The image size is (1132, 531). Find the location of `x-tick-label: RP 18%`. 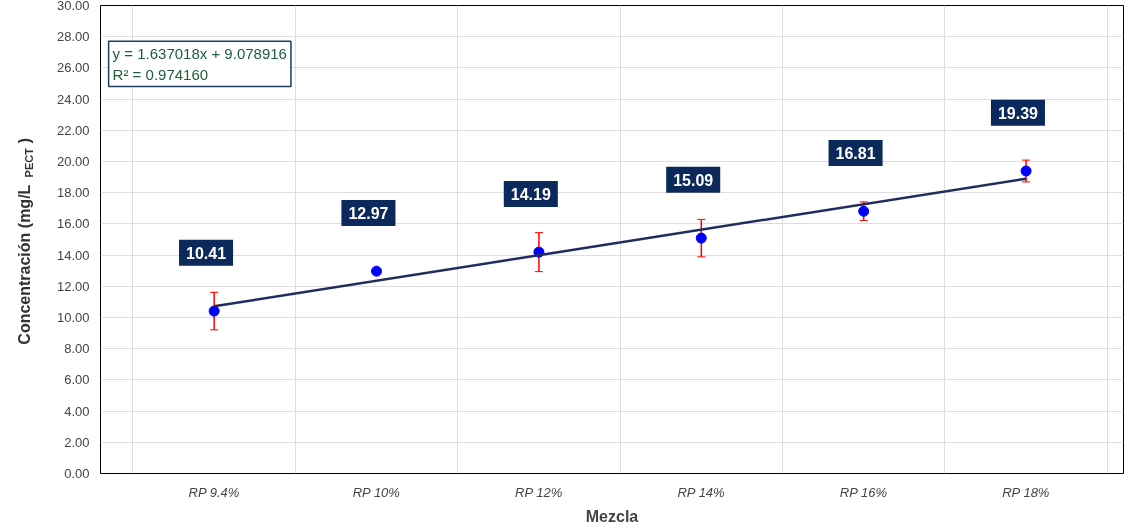

x-tick-label: RP 18% is located at coordinates (1026, 492).